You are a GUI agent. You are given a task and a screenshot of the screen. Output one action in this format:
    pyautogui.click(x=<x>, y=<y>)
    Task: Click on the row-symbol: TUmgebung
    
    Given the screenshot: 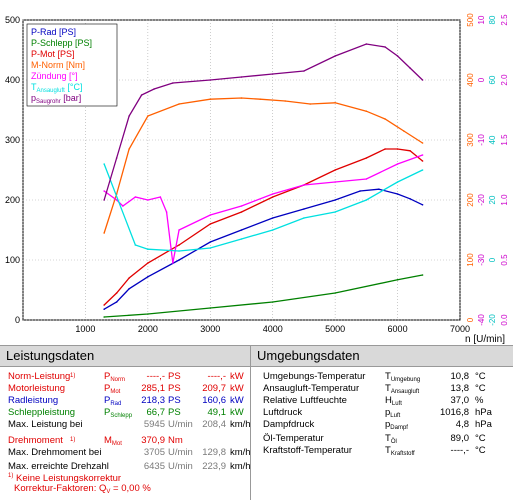 What is the action you would take?
    pyautogui.click(x=403, y=377)
    